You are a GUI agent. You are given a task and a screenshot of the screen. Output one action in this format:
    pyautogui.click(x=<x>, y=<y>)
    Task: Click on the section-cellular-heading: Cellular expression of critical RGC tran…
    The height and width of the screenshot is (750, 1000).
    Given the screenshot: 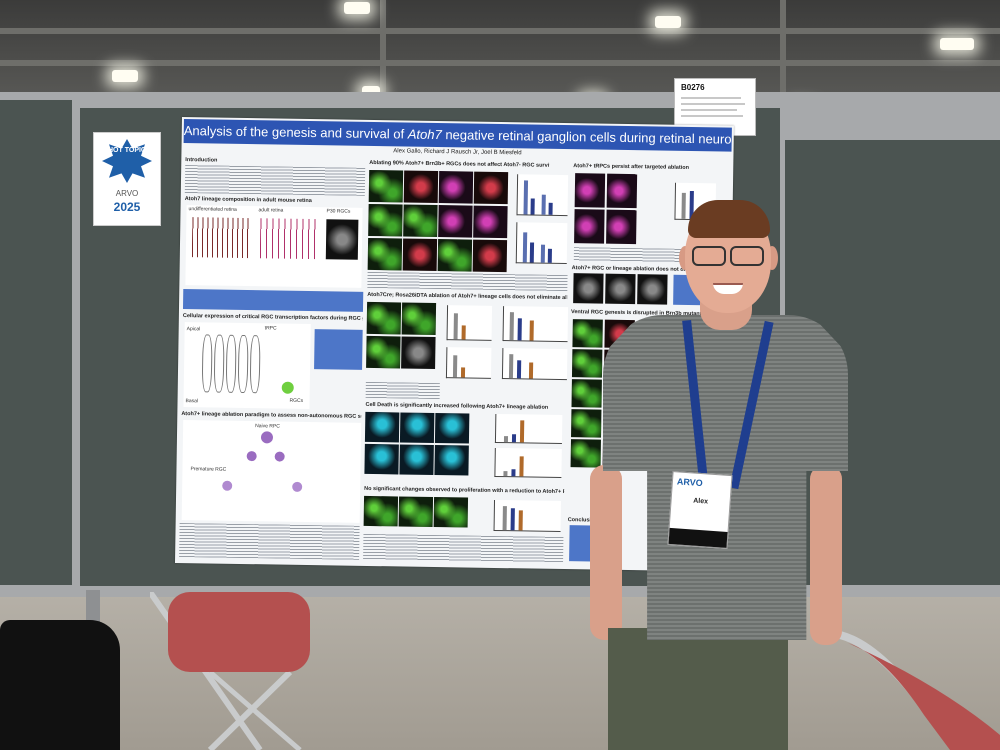 What is the action you would take?
    pyautogui.click(x=272, y=317)
    